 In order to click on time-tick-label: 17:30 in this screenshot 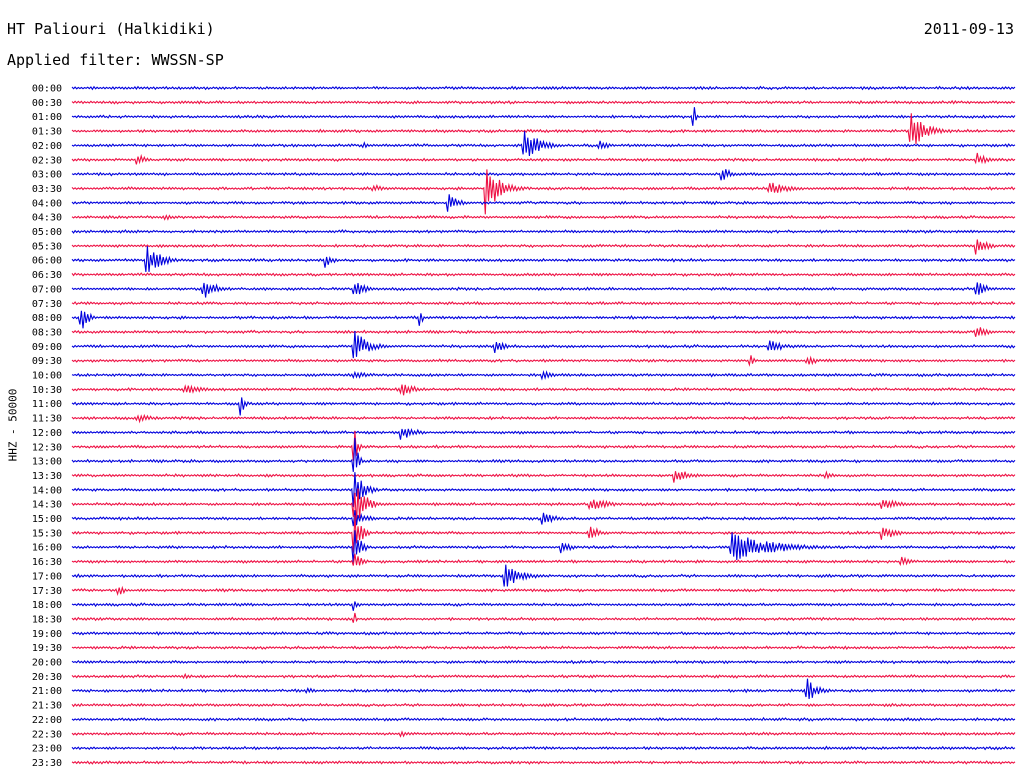, I will do `click(47, 591)`.